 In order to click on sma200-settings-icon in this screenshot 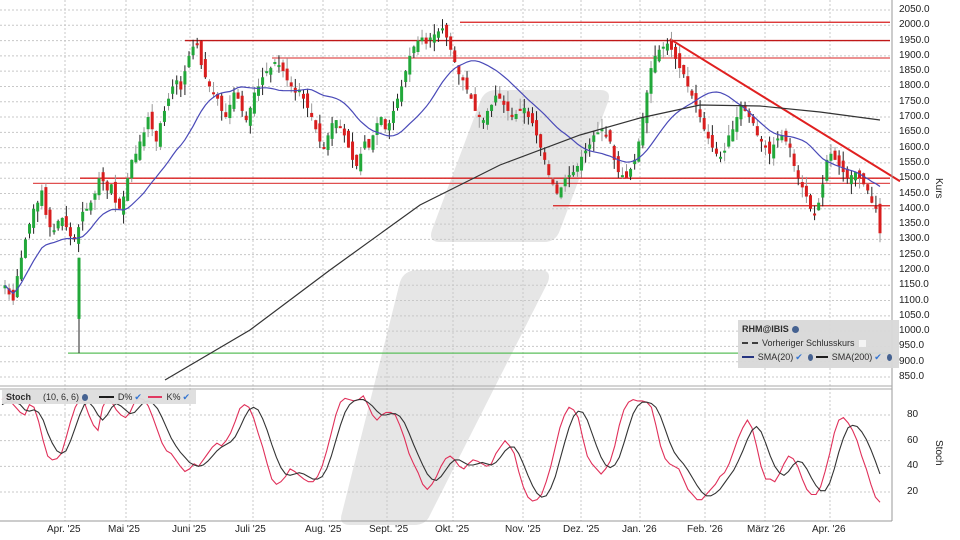, I will do `click(889, 357)`.